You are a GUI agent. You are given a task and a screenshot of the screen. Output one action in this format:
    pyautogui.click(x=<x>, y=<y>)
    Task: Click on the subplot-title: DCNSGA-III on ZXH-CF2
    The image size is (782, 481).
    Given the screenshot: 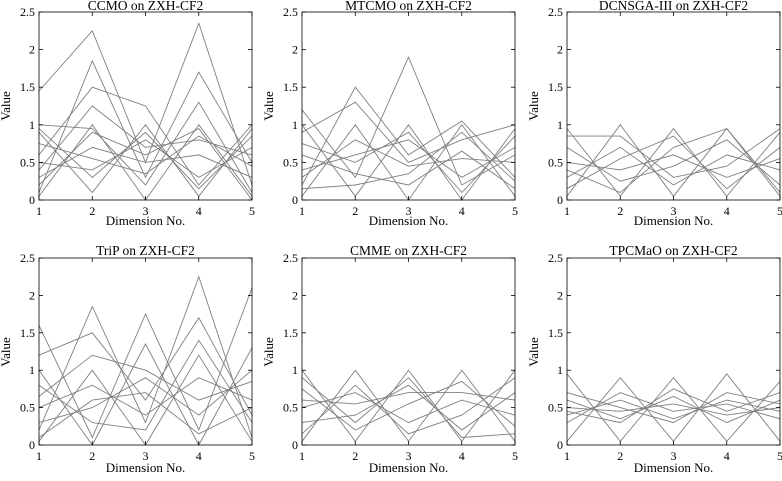 What is the action you would take?
    pyautogui.click(x=673, y=6)
    